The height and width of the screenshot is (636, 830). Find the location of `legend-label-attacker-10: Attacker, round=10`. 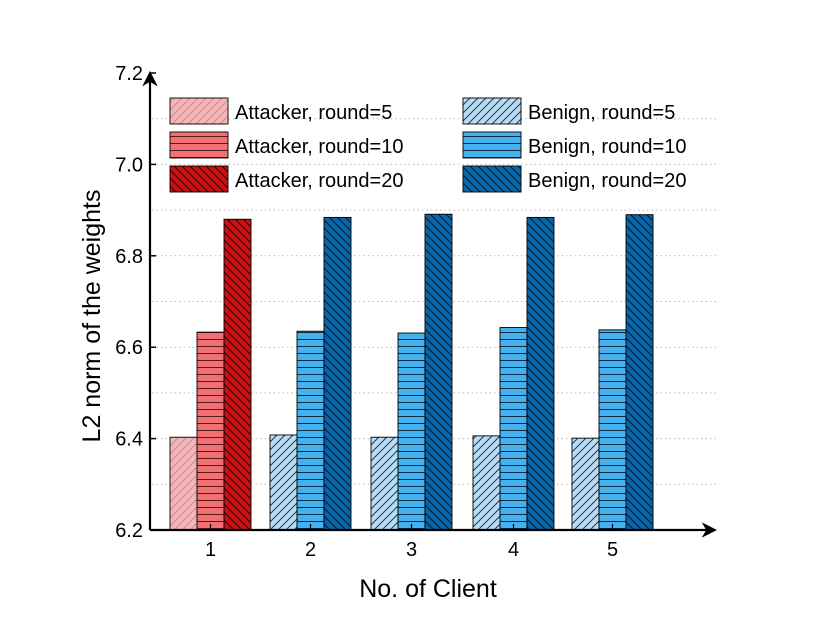

legend-label-attacker-10: Attacker, round=10 is located at coordinates (319, 147).